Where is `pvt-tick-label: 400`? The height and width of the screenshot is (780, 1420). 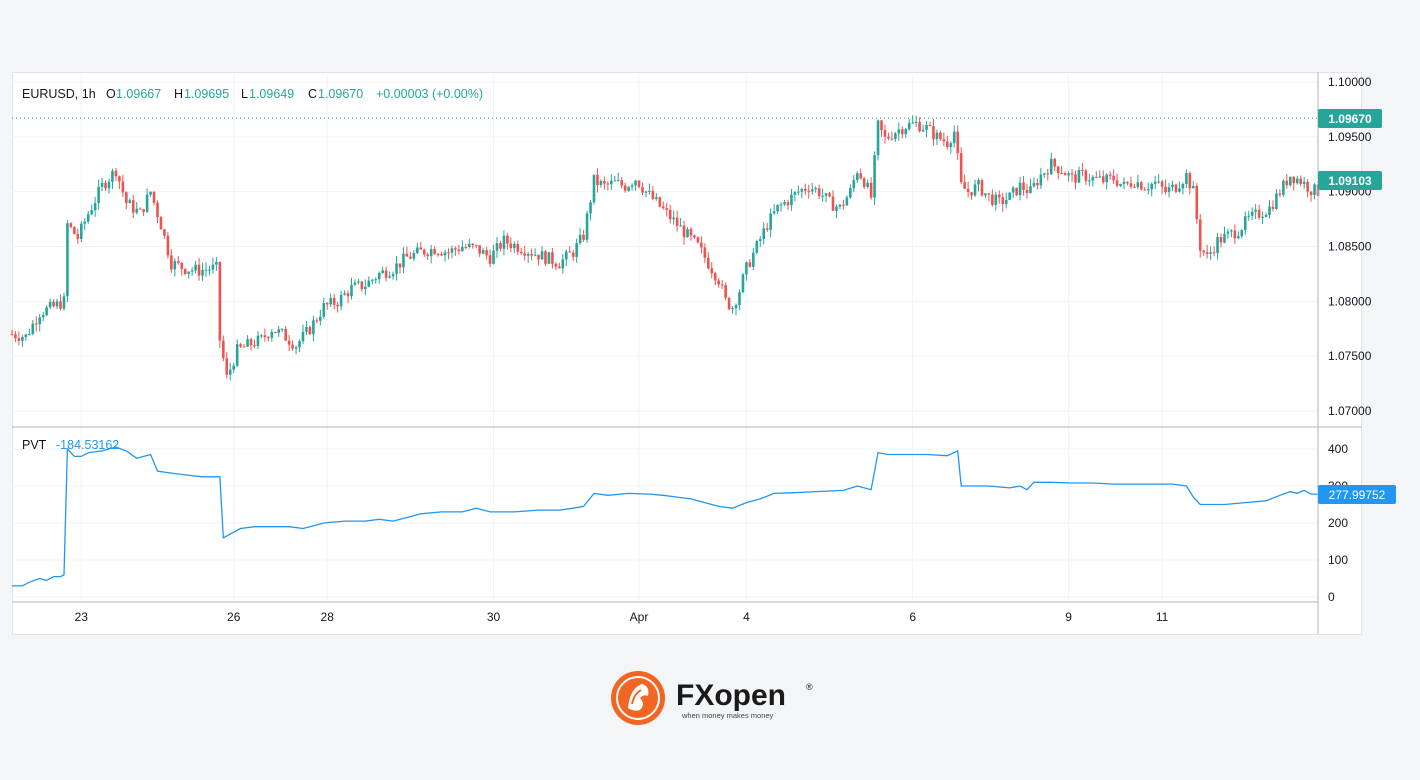 pvt-tick-label: 400 is located at coordinates (1338, 449).